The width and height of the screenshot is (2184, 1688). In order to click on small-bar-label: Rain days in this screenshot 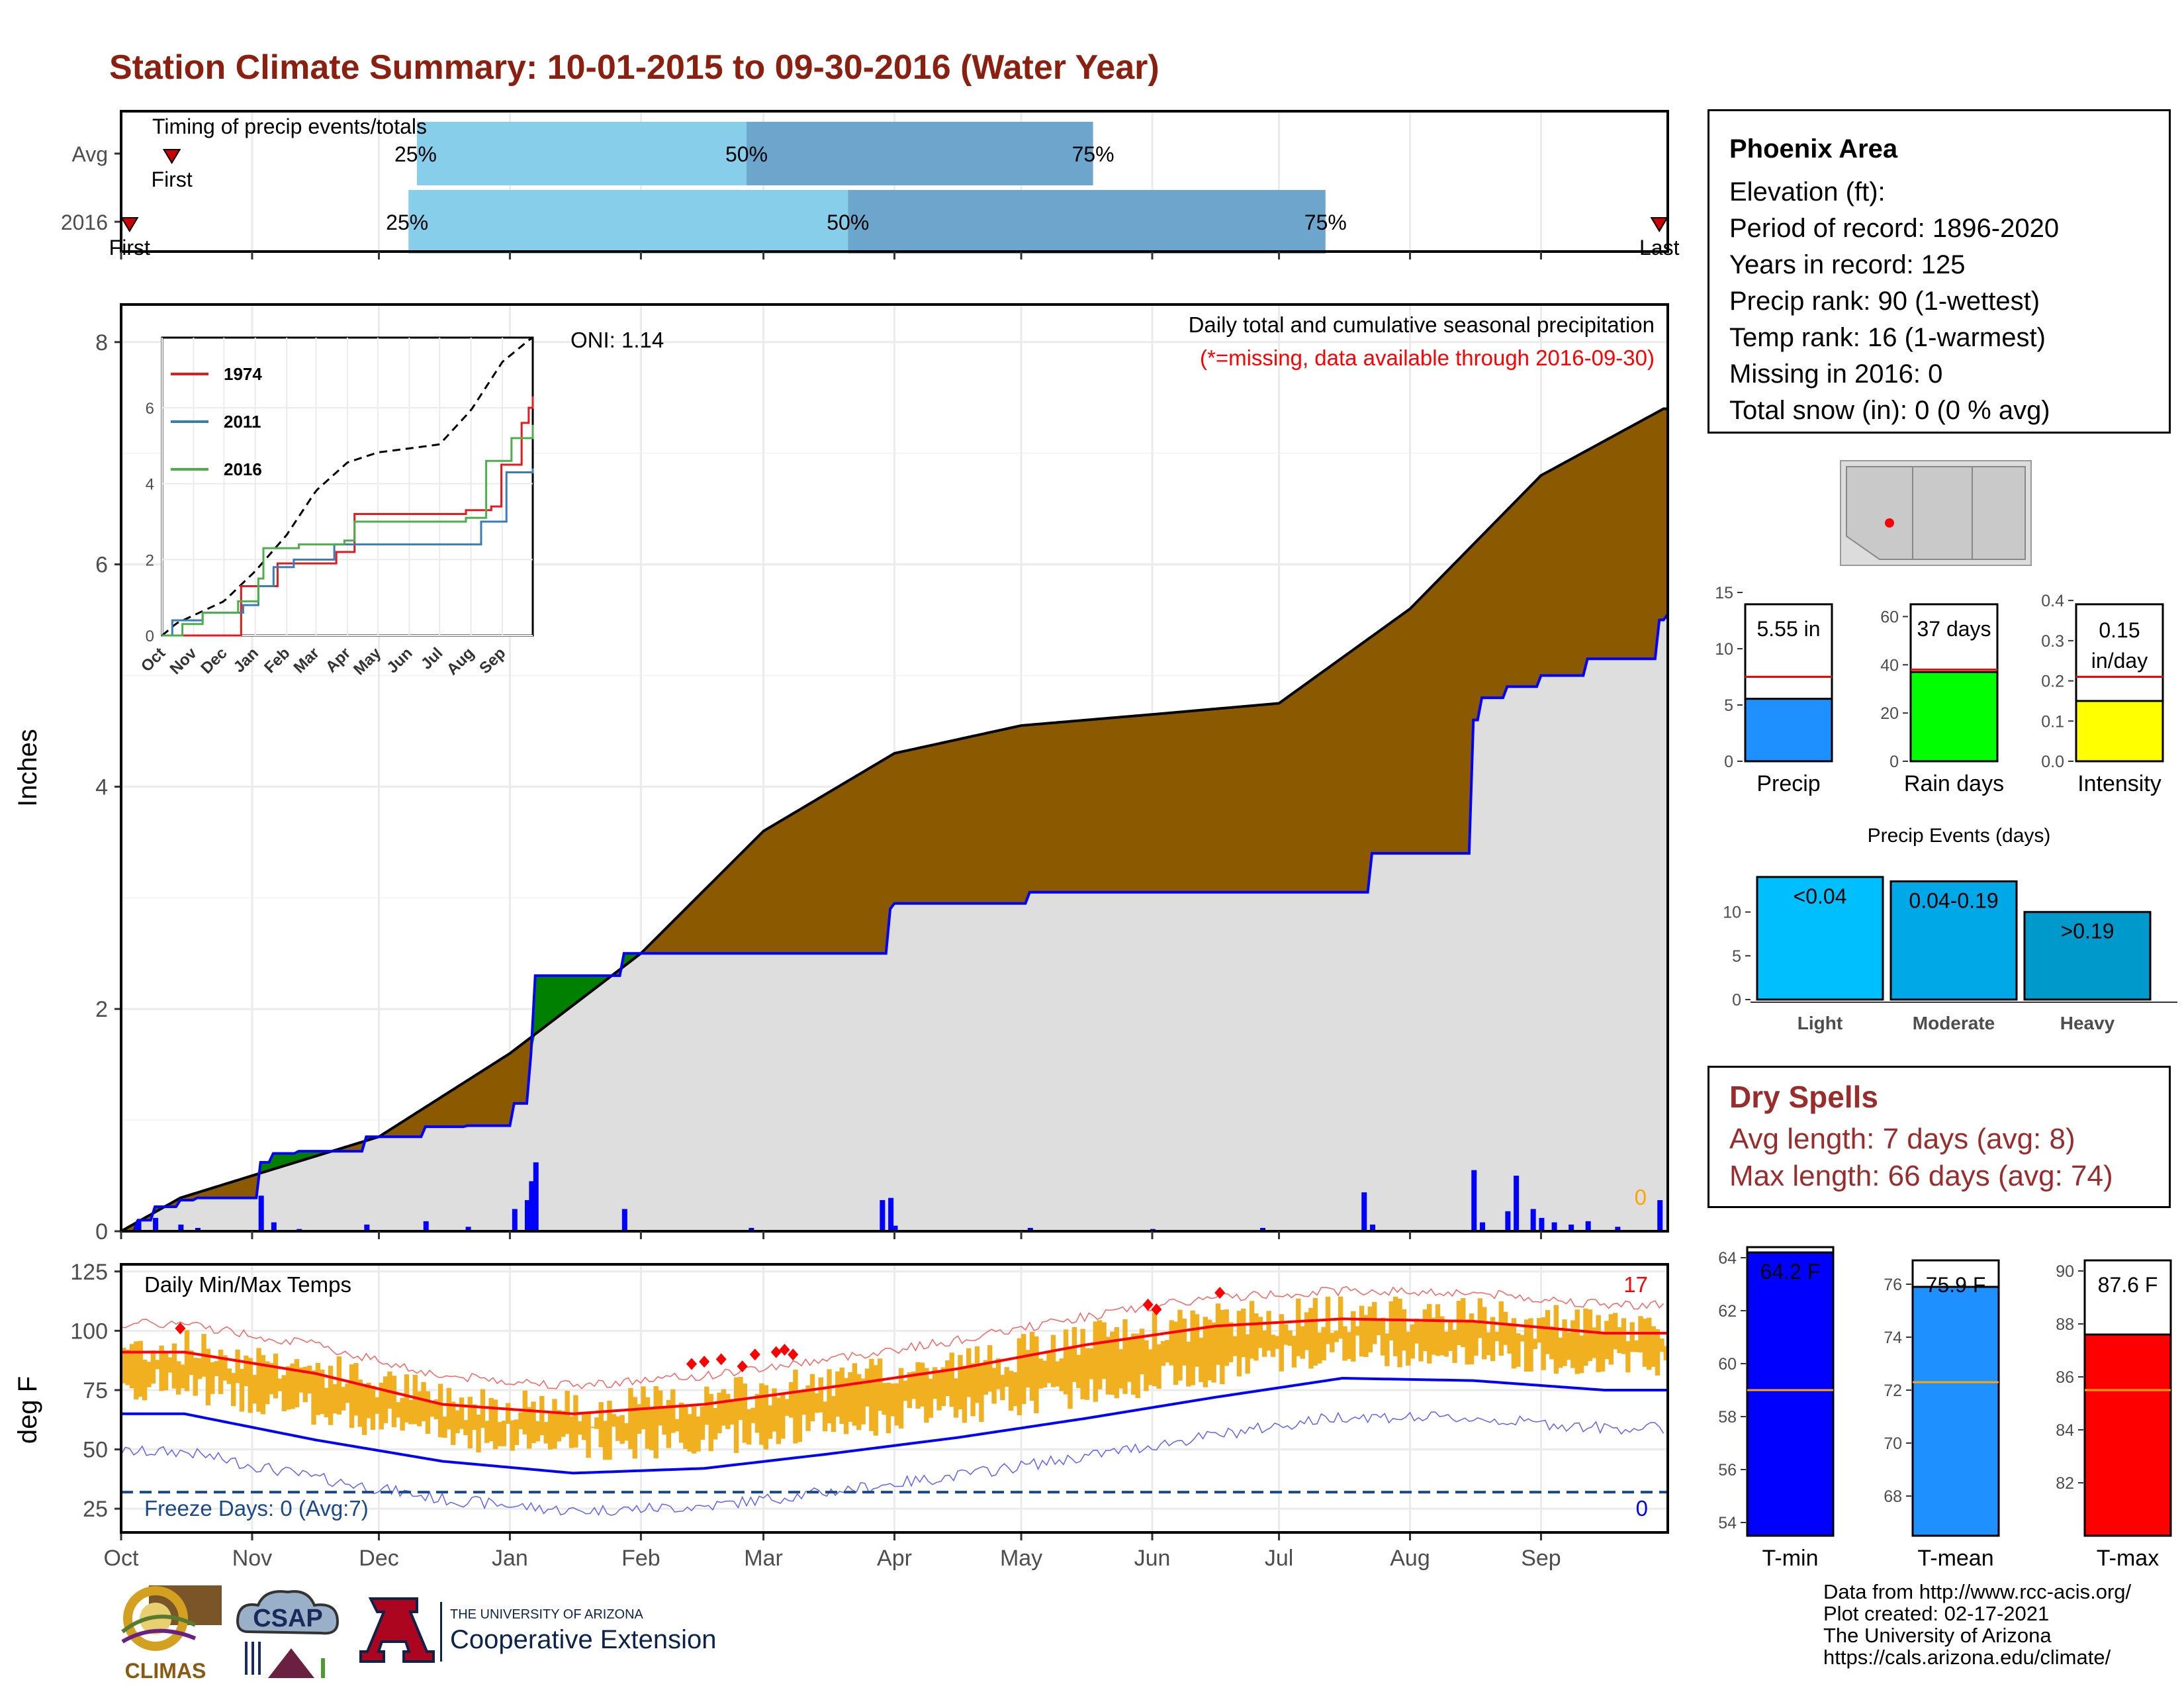, I will do `click(1954, 783)`.